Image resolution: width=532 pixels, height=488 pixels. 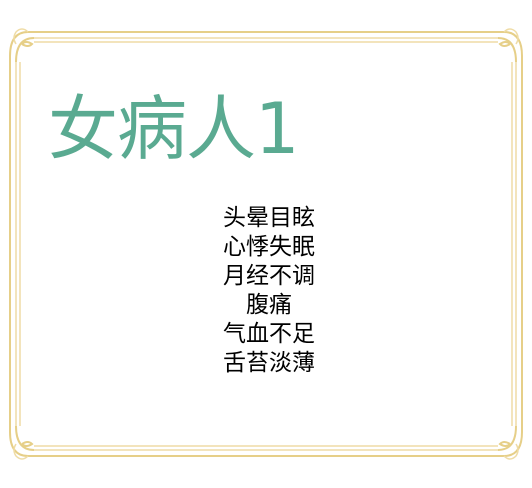 I want to click on symptom-item: 月经不调, so click(x=269, y=276).